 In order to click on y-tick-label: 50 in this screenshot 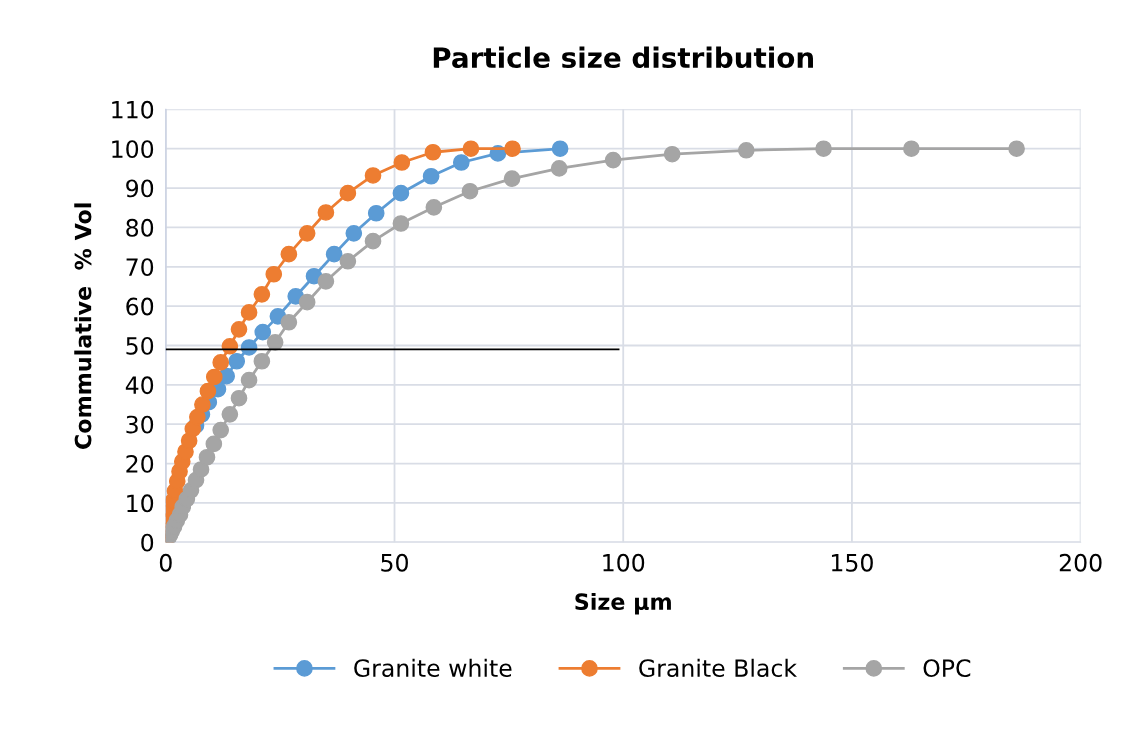, I will do `click(140, 345)`.